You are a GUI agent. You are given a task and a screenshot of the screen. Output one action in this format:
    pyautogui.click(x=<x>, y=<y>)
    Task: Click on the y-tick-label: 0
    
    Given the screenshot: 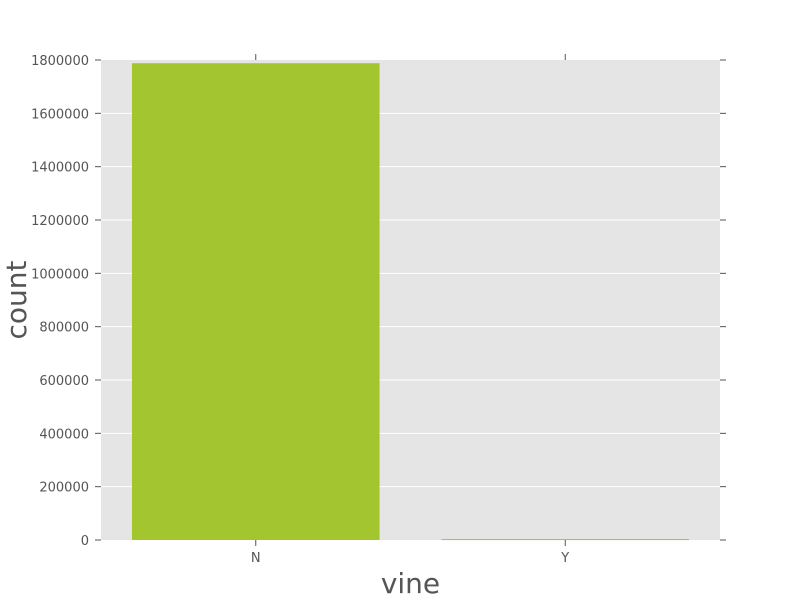 What is the action you would take?
    pyautogui.click(x=85, y=541)
    